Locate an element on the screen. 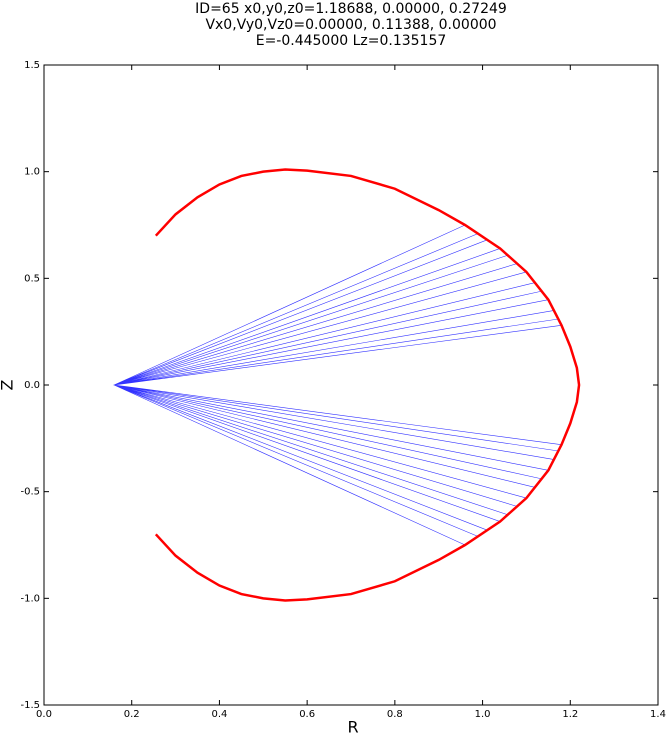 The image size is (672, 740). y-tick-label: 0.0 is located at coordinates (32, 385).